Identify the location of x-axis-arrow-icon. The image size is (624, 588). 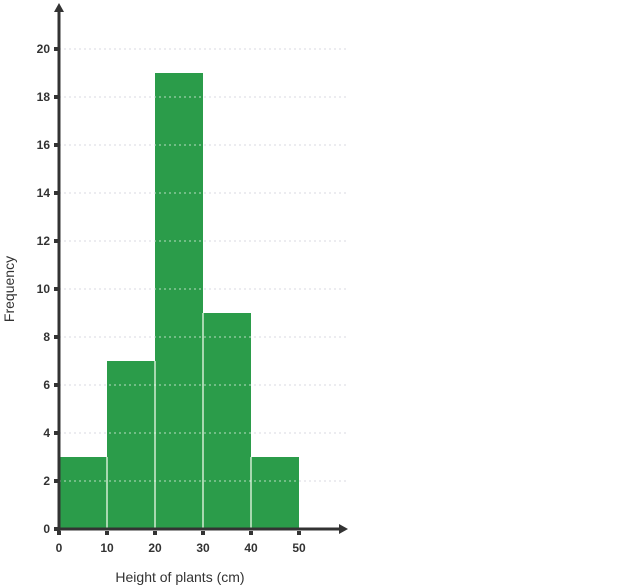
(343, 529).